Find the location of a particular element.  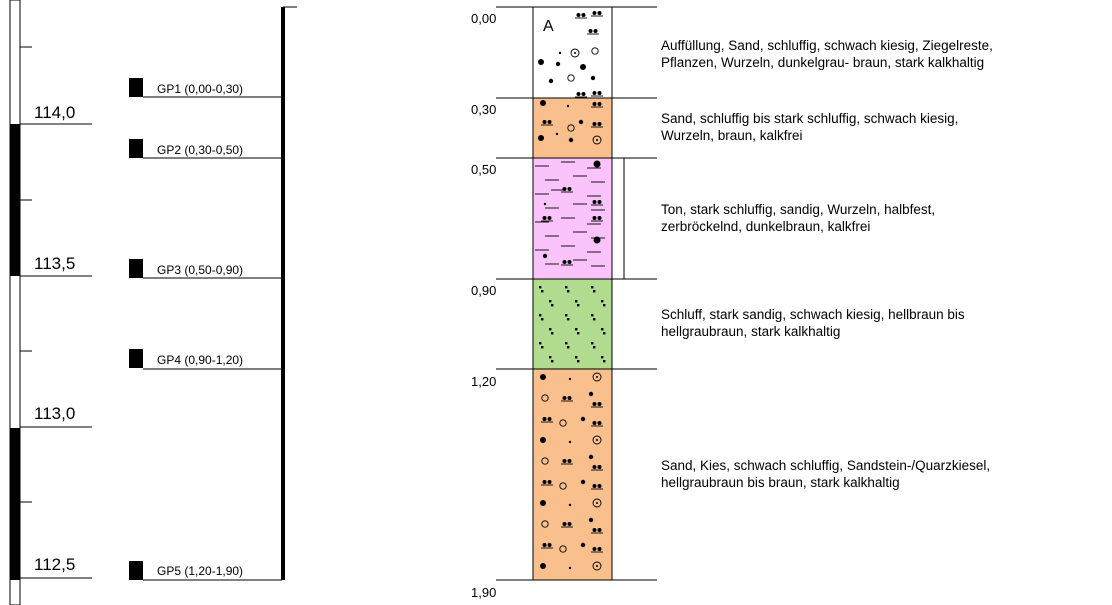

sample-label-gp1: GP1 (0,00-0,30) is located at coordinates (200, 89).